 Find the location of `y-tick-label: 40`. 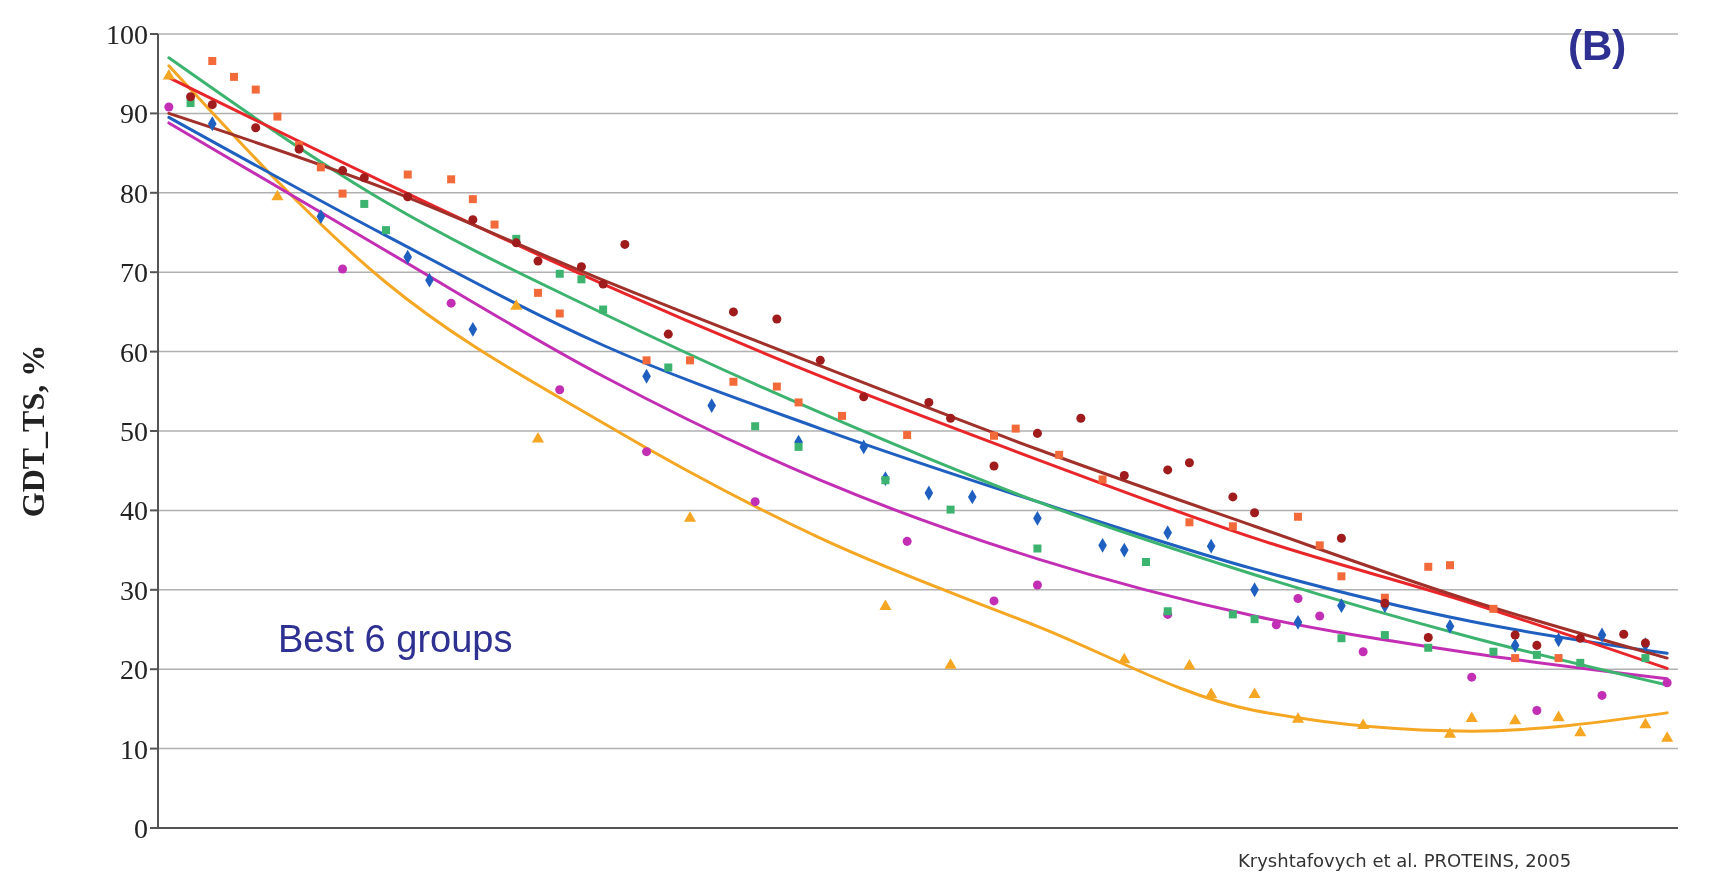

y-tick-label: 40 is located at coordinates (134, 511).